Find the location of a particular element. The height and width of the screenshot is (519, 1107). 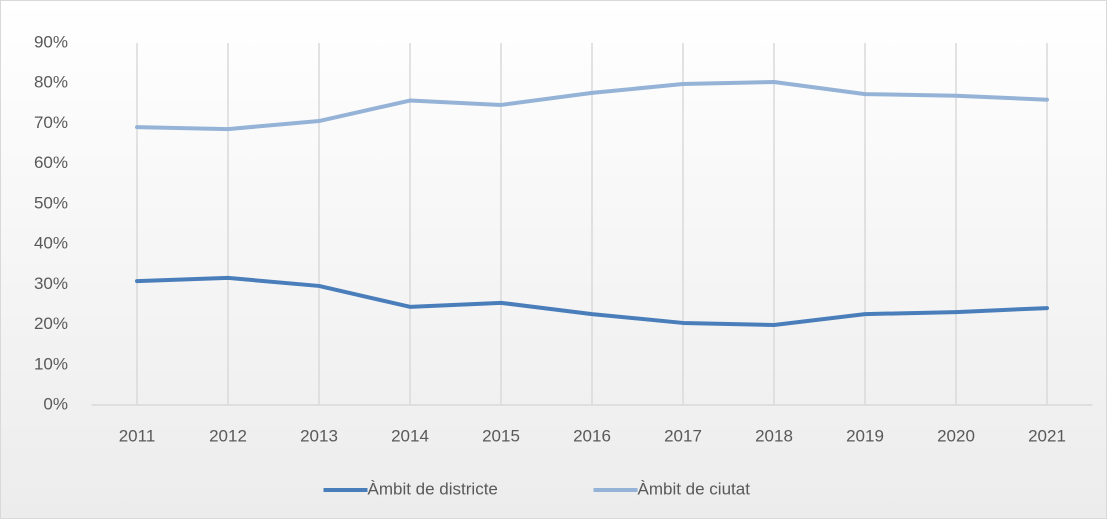

y-tick-label: 20% is located at coordinates (51, 323).